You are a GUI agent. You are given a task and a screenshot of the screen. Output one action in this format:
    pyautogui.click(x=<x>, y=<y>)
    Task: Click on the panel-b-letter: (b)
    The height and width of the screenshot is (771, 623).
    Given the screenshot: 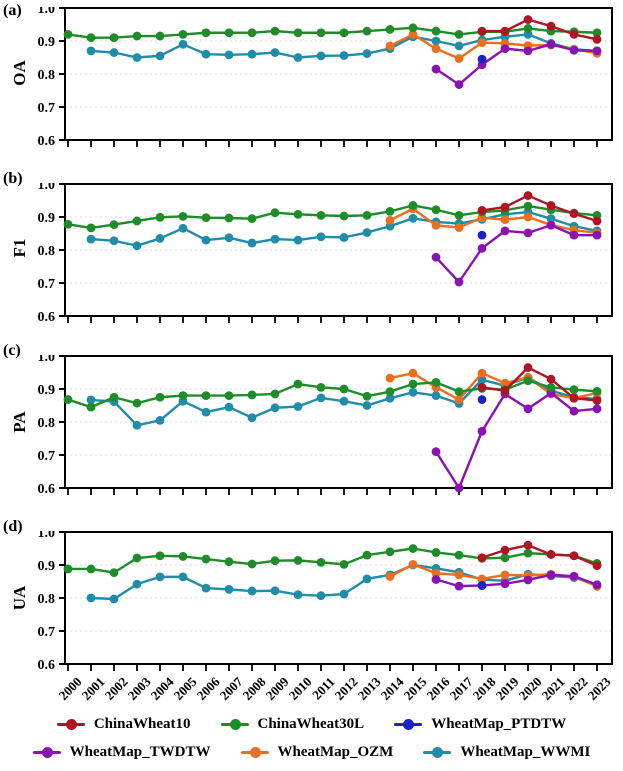 What is the action you would take?
    pyautogui.click(x=13, y=178)
    